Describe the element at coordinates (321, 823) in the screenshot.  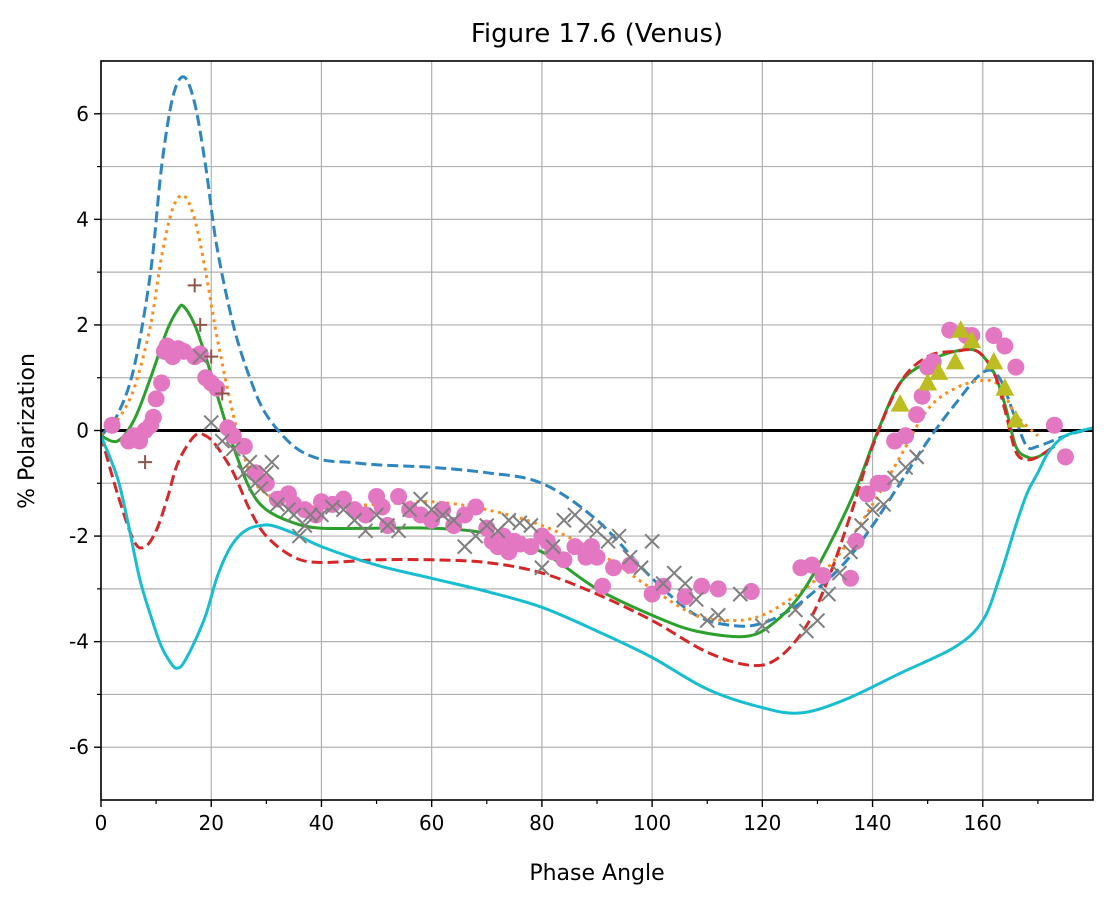
I see `x-tick-label: 40` at that location.